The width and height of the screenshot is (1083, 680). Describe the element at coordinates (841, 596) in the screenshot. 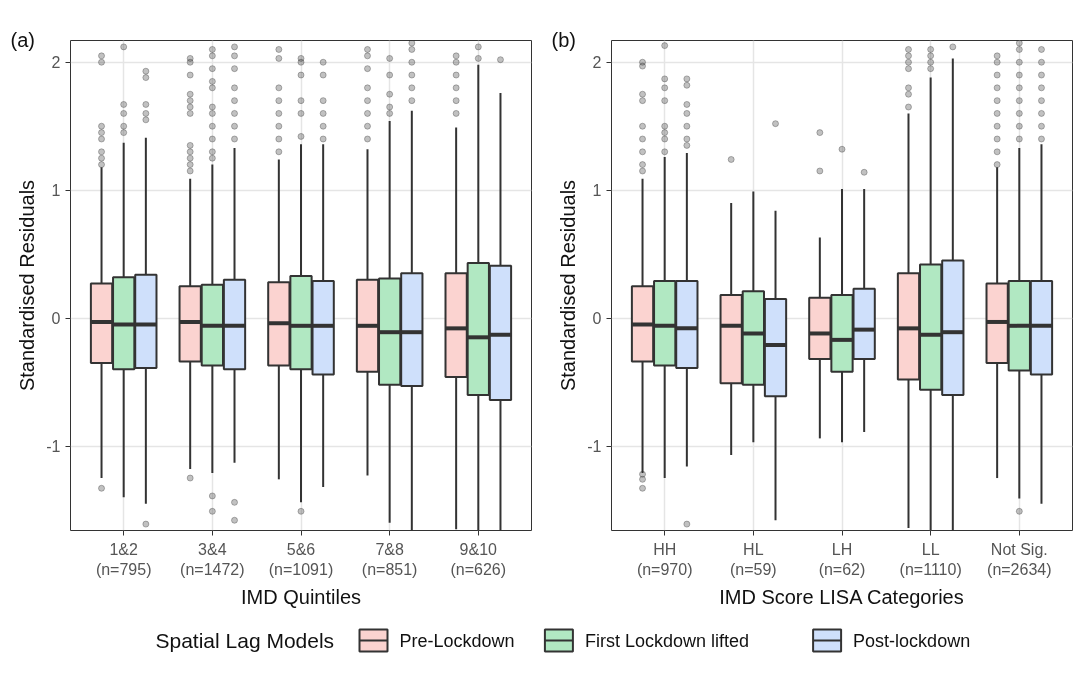

I see `x-axis-title: IMD Score LISA Categories` at that location.